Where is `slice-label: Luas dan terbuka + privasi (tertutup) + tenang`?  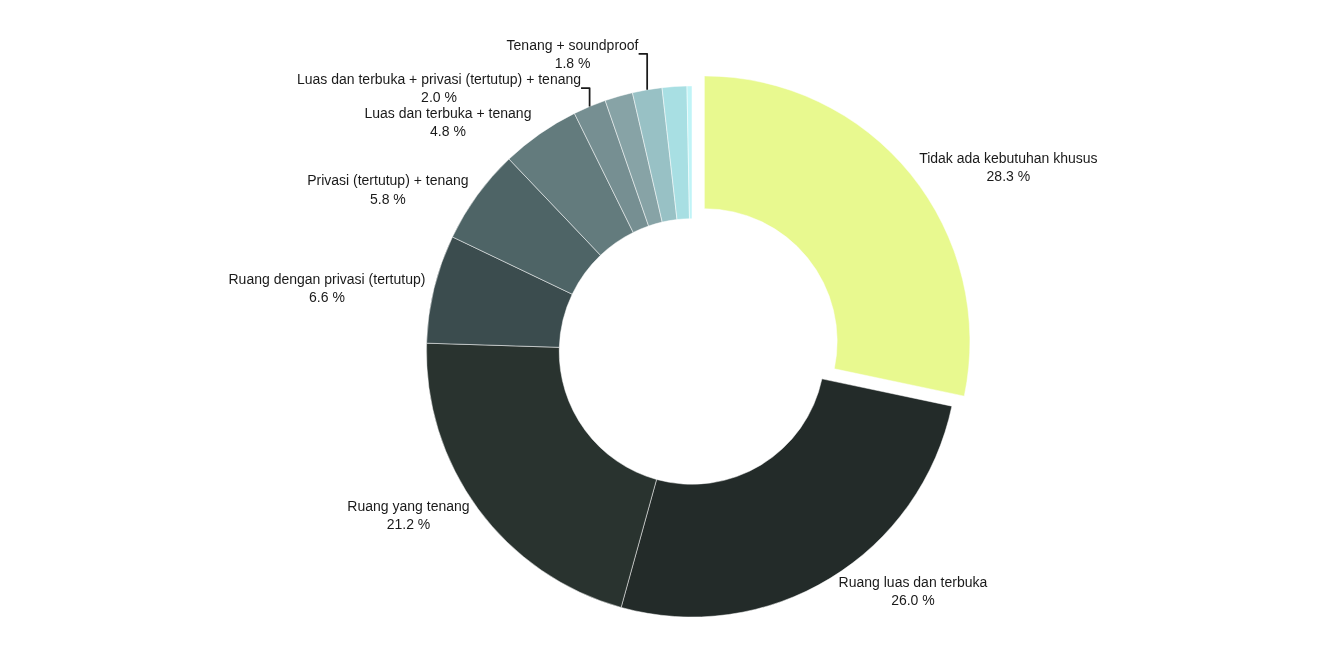
slice-label: Luas dan terbuka + privasi (tertutup) + tenang is located at coordinates (439, 78).